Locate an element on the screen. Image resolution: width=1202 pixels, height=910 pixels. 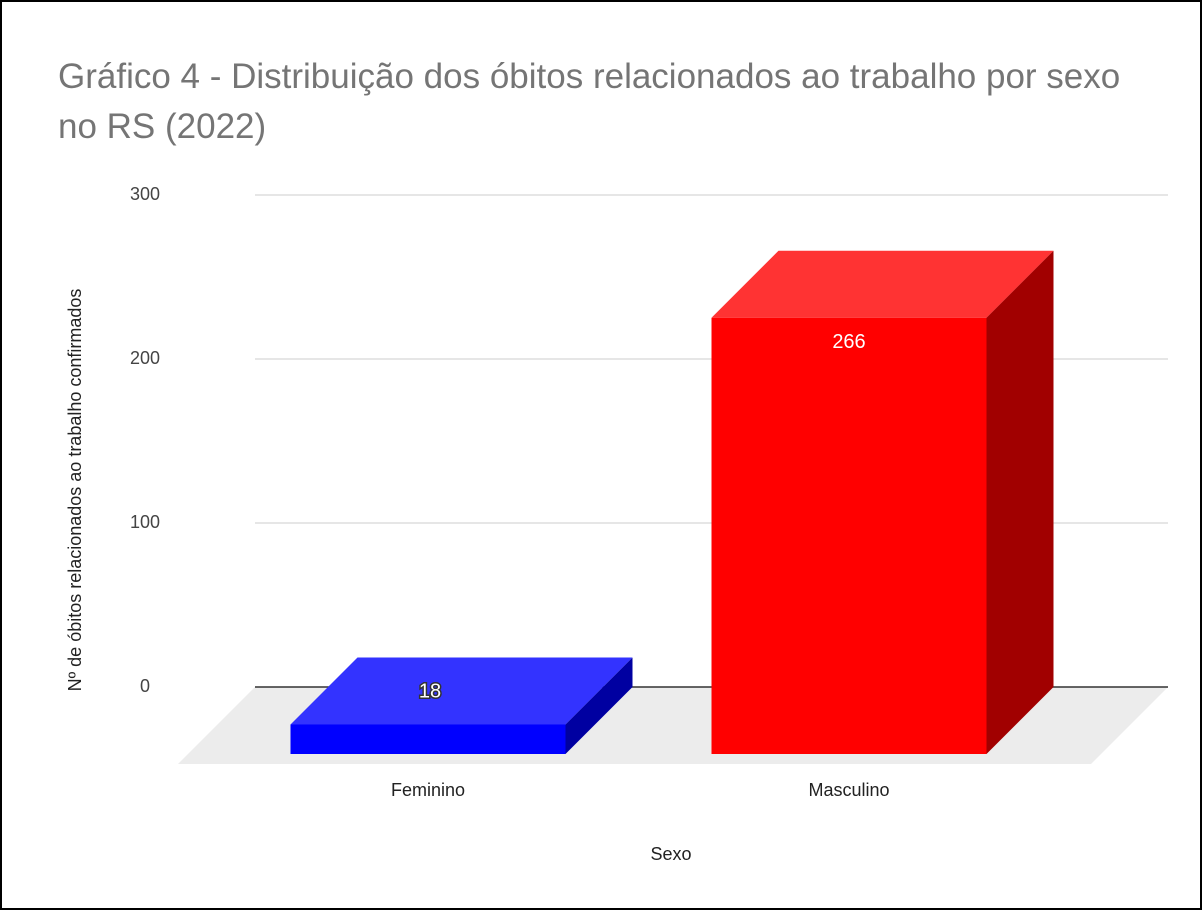
x-axis-title: Sexo is located at coordinates (670, 854).